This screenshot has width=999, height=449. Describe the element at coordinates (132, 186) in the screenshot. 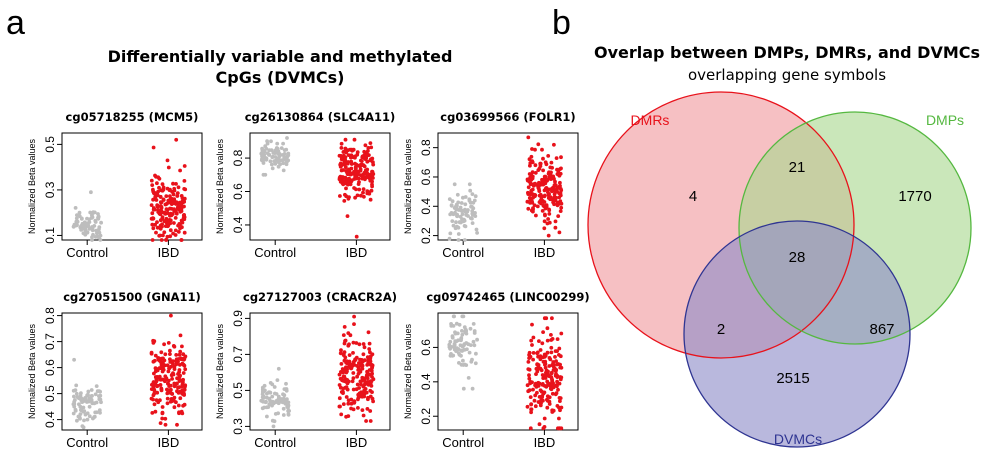

I see `plot-1-frame` at that location.